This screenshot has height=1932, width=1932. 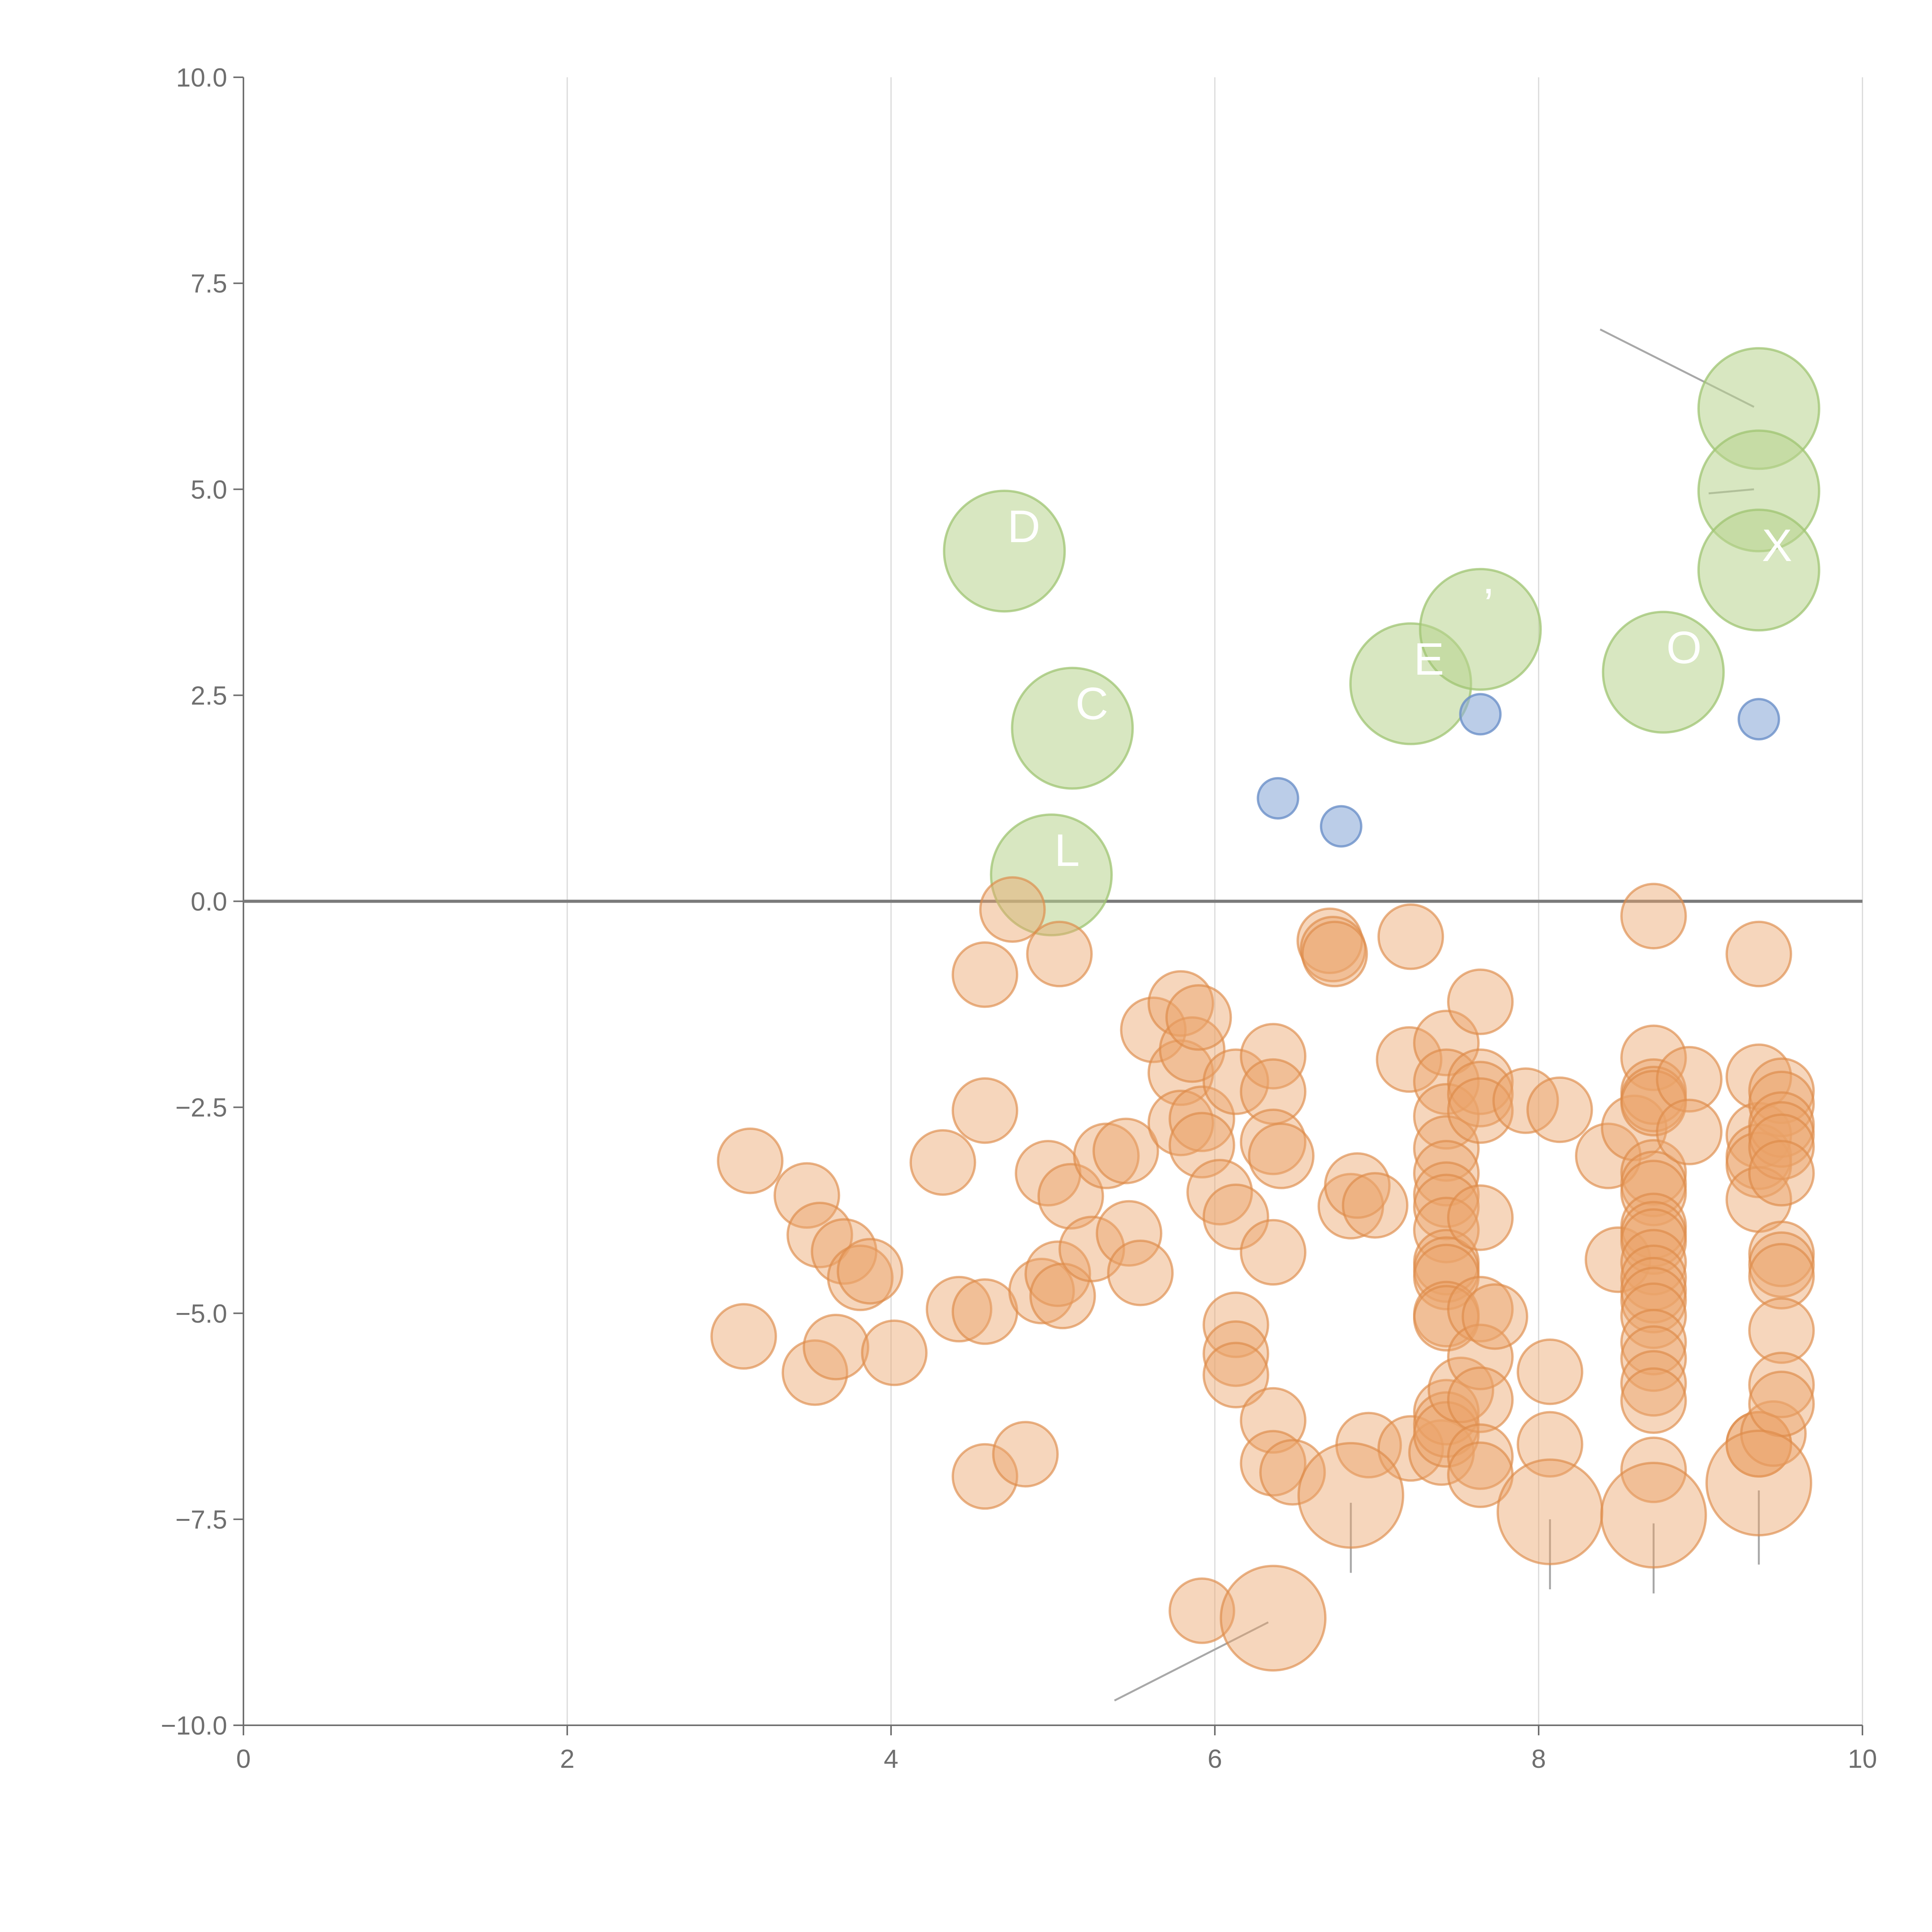 What do you see at coordinates (1067, 850) in the screenshot?
I see `bubble-label: L` at bounding box center [1067, 850].